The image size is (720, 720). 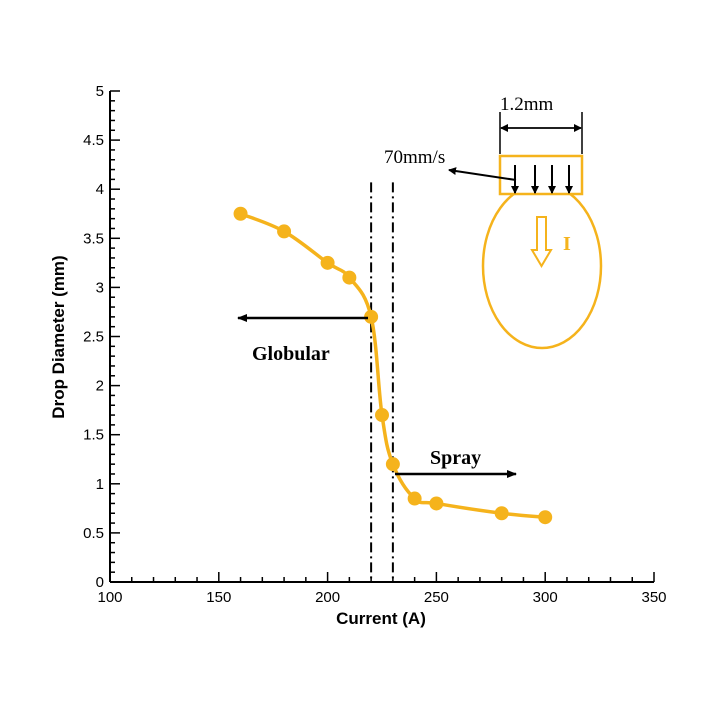 I want to click on width-label: 1.2mm, so click(x=527, y=104).